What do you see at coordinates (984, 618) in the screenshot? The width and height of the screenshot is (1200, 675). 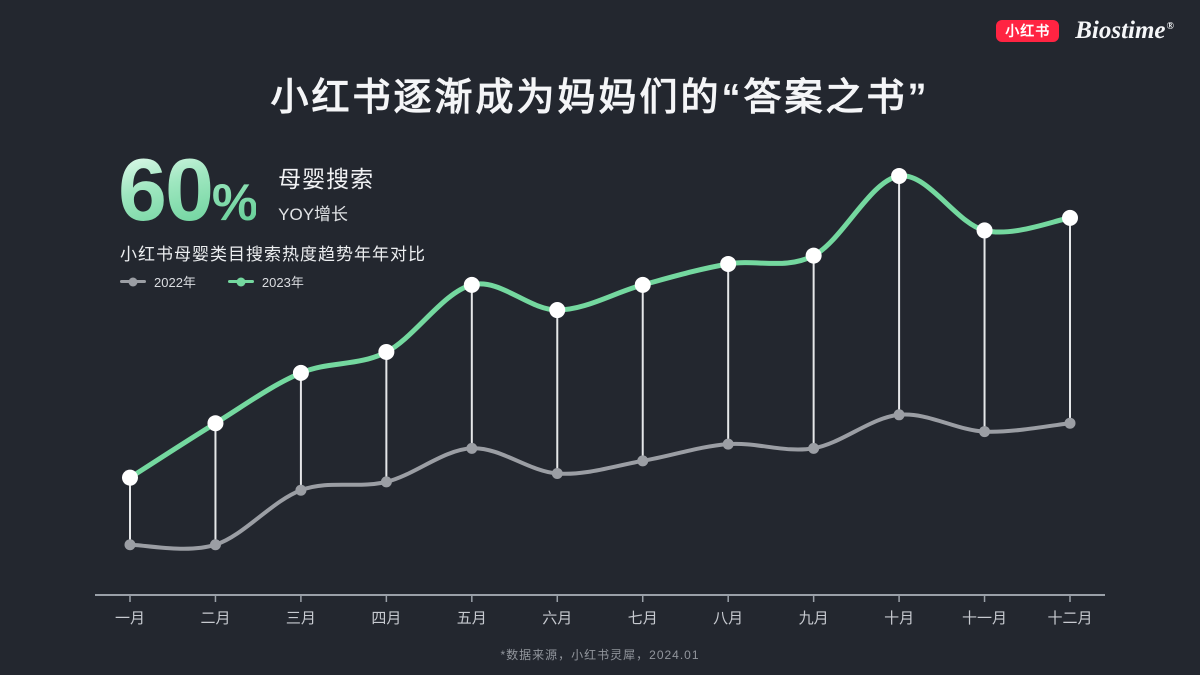 I see `x-axis-label: 十一月` at bounding box center [984, 618].